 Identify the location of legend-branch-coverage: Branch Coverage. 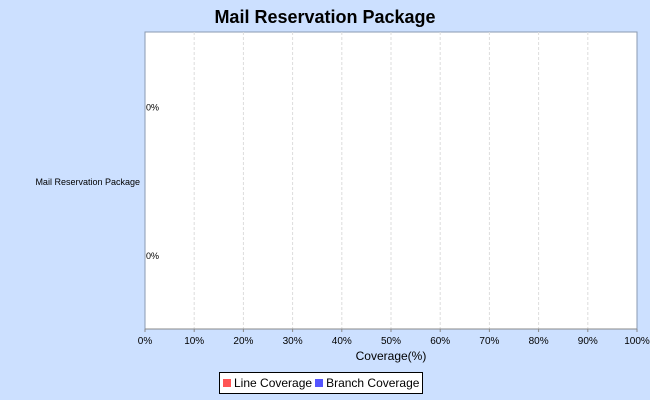
(373, 383).